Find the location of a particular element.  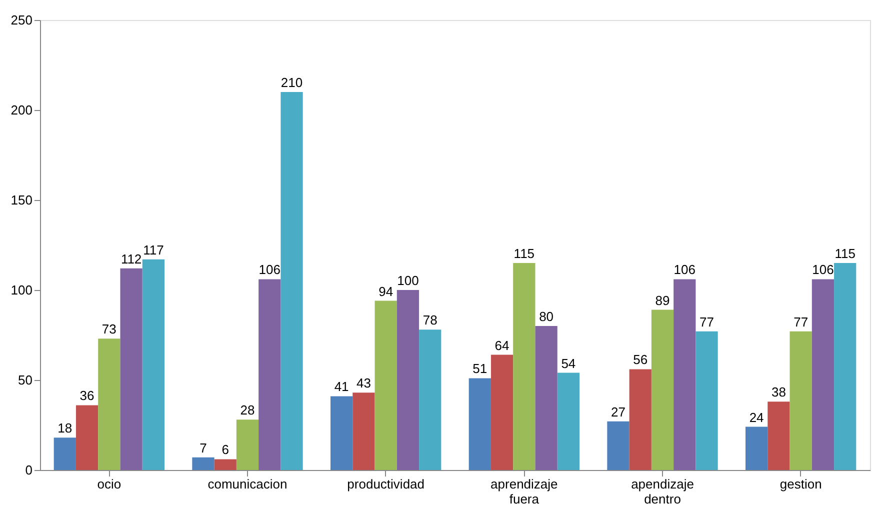

y-tick-label: 250 is located at coordinates (21, 20).